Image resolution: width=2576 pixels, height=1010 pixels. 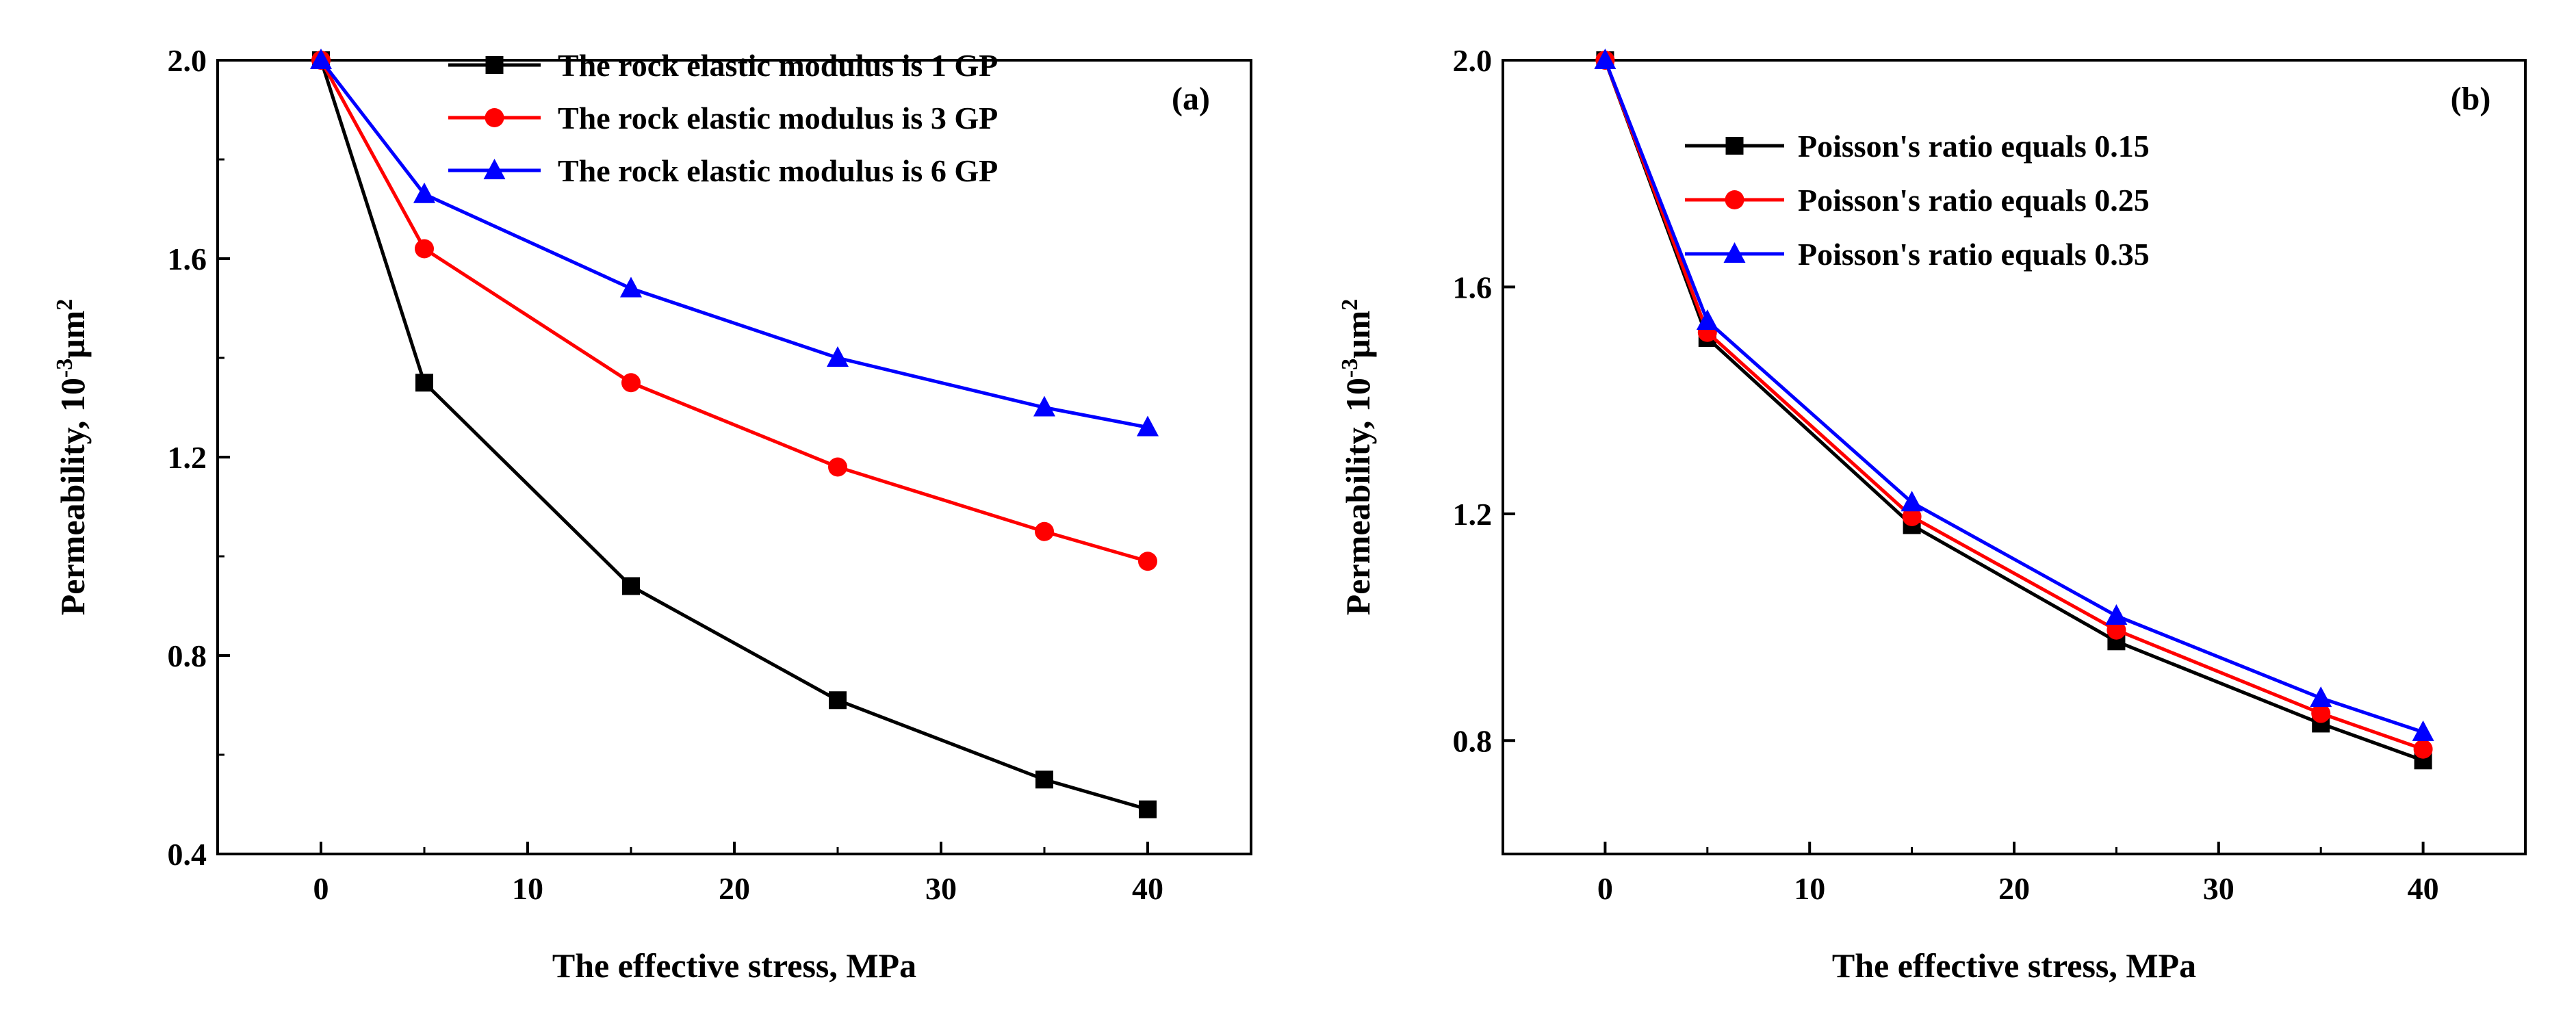 I want to click on legend-label-2: The rock elastic modulus is 3 GP, so click(x=778, y=118).